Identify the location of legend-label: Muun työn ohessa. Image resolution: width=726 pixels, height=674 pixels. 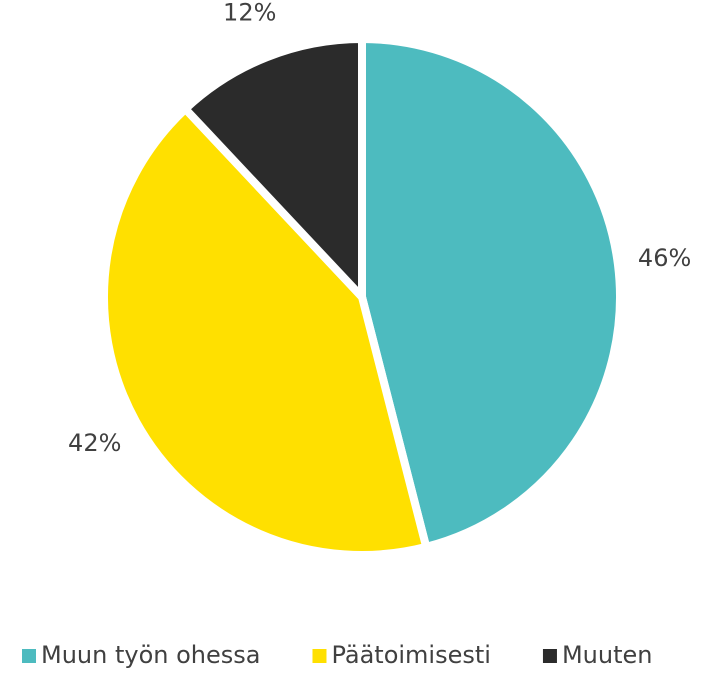
(150, 655).